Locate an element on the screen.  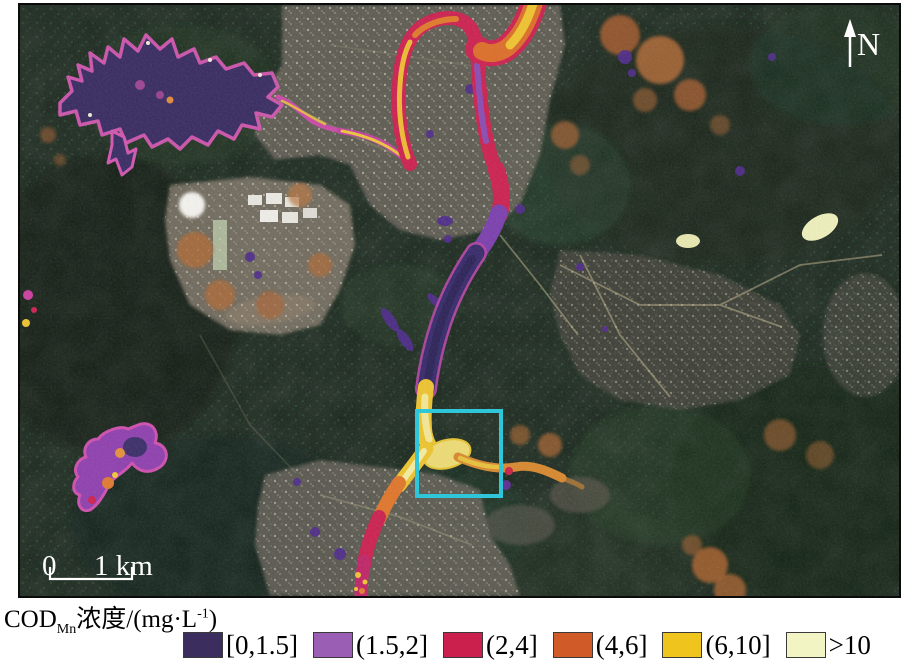
legend-item-2-4: (2,4] is located at coordinates (490, 645).